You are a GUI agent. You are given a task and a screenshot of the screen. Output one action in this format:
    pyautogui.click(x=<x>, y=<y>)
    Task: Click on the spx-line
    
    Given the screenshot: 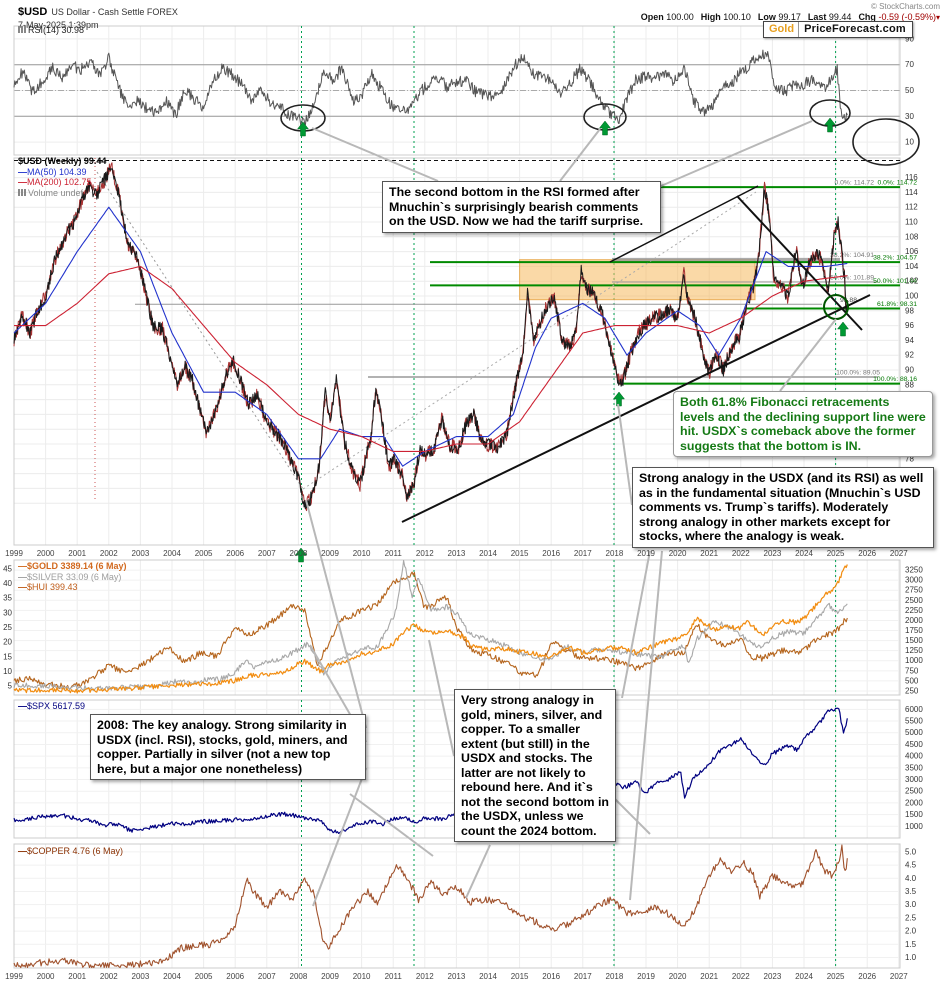 What is the action you would take?
    pyautogui.click(x=430, y=770)
    